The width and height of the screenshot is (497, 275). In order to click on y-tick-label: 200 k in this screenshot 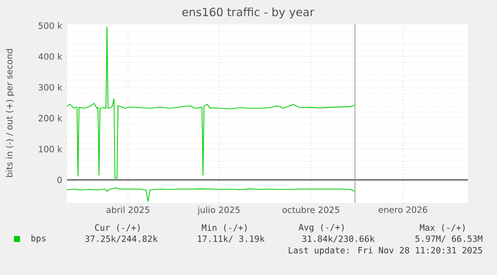, I will do `click(50, 118)`.